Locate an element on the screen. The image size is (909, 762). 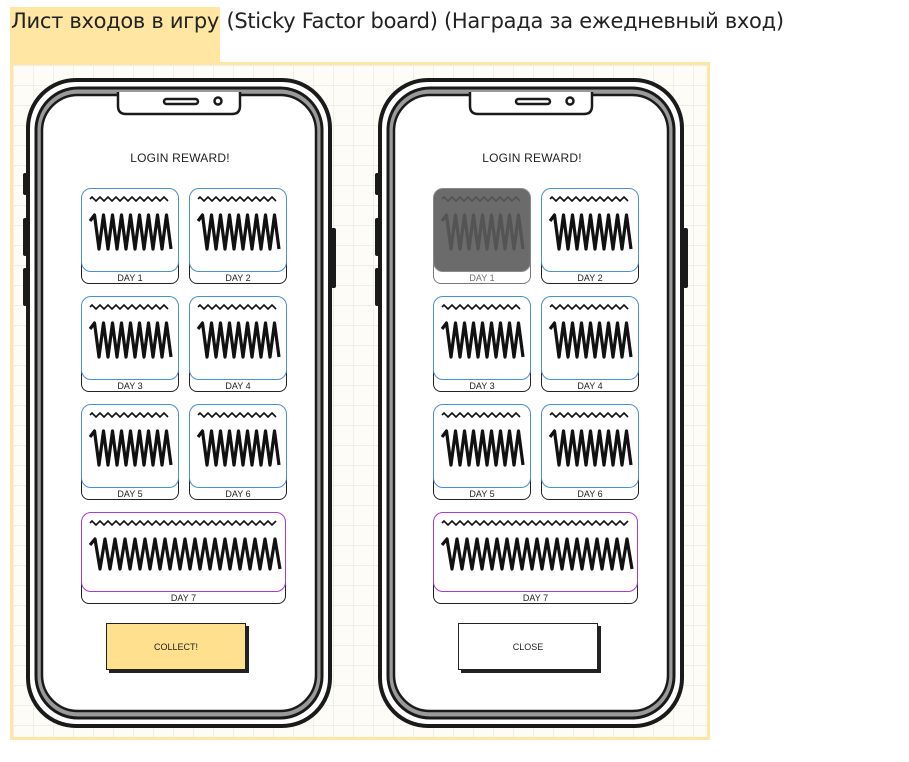
collect-button: COLLECT! is located at coordinates (176, 646).